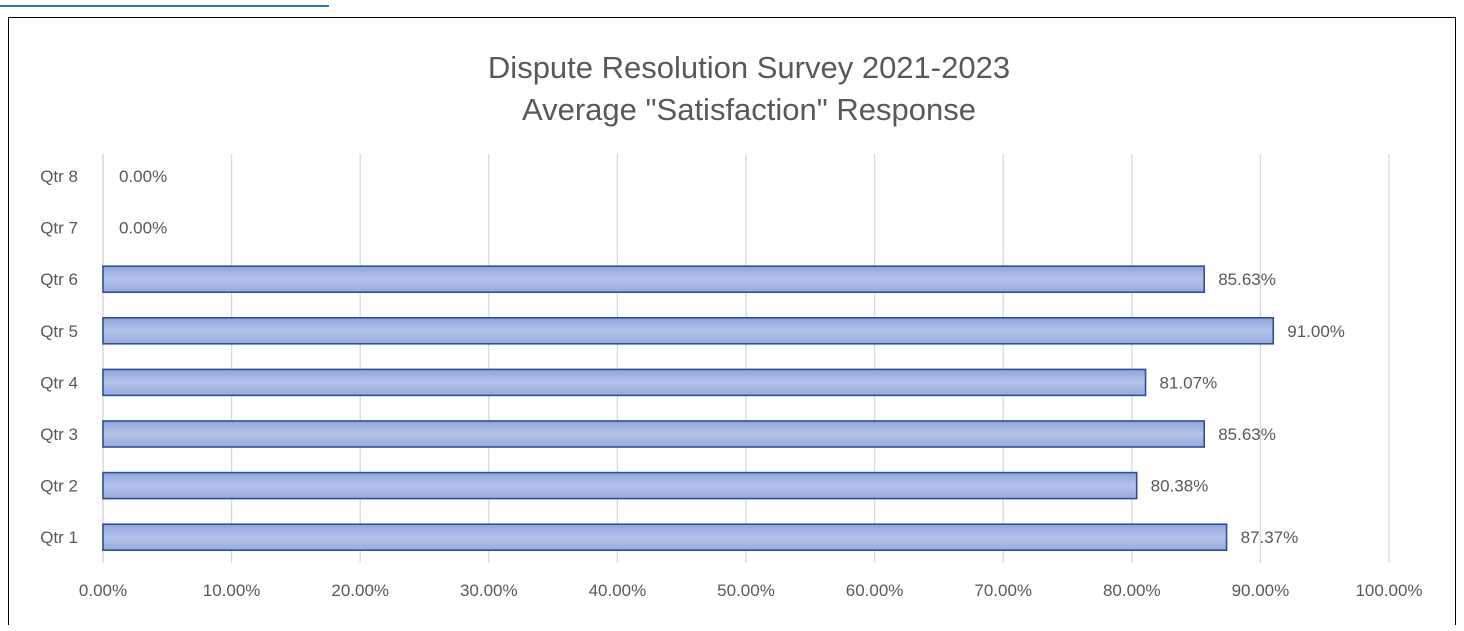 The height and width of the screenshot is (631, 1464). I want to click on category-label: Qtr 3, so click(59, 434).